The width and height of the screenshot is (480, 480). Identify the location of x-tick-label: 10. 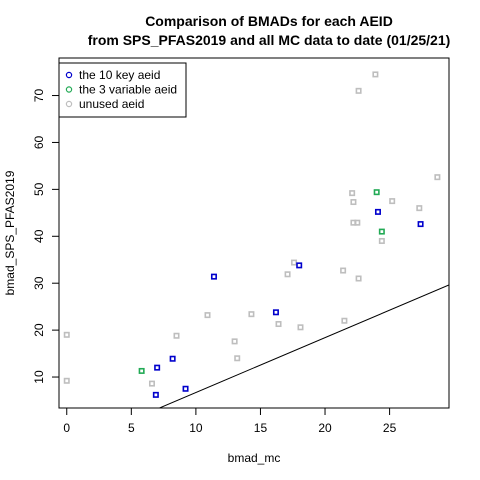
(196, 428).